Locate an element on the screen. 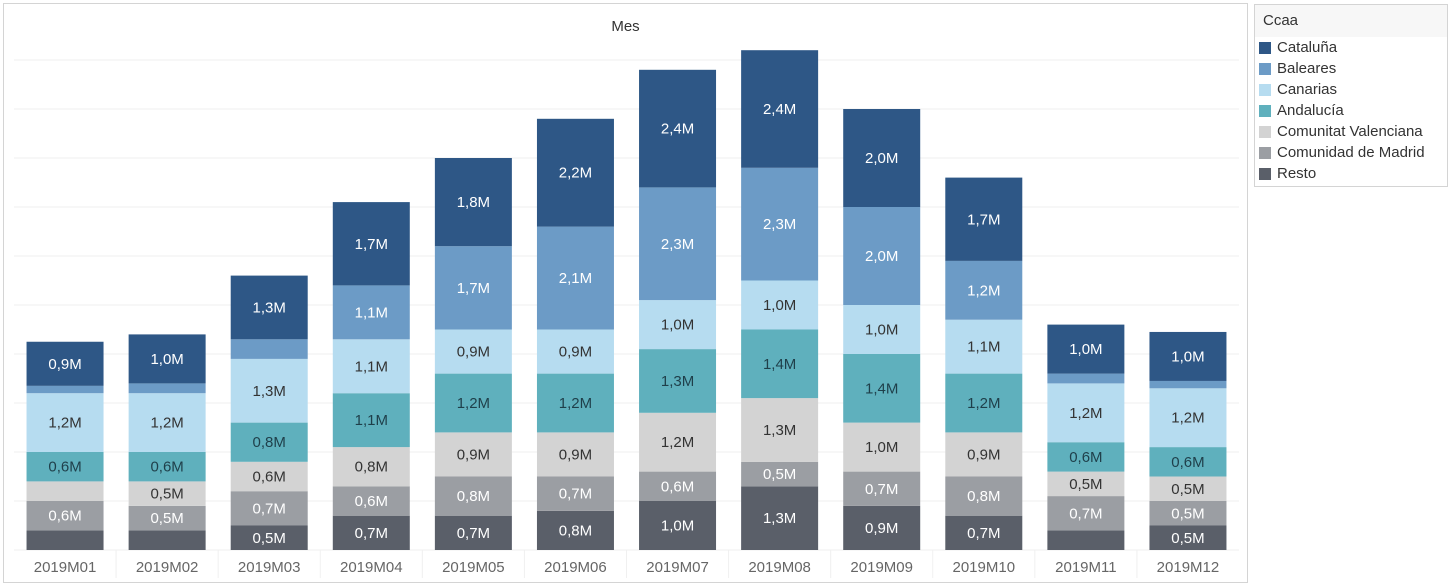 This screenshot has width=1452, height=586. data-label: 0,6M is located at coordinates (1187, 462).